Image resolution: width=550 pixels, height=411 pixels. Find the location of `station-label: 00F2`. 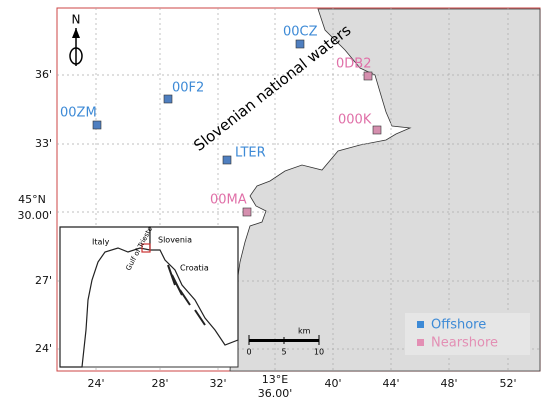

station-label: 00F2 is located at coordinates (188, 88).